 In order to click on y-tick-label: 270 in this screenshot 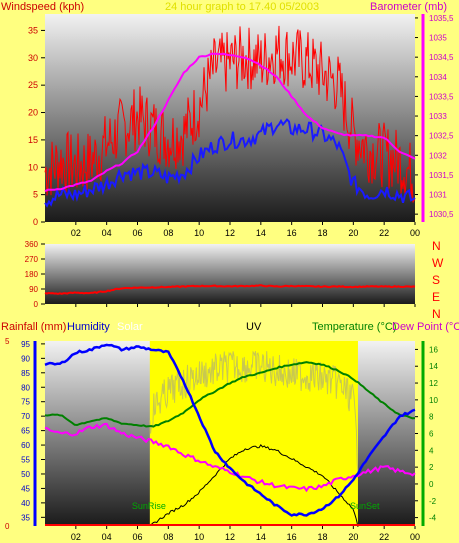, I will do `click(32, 259)`.